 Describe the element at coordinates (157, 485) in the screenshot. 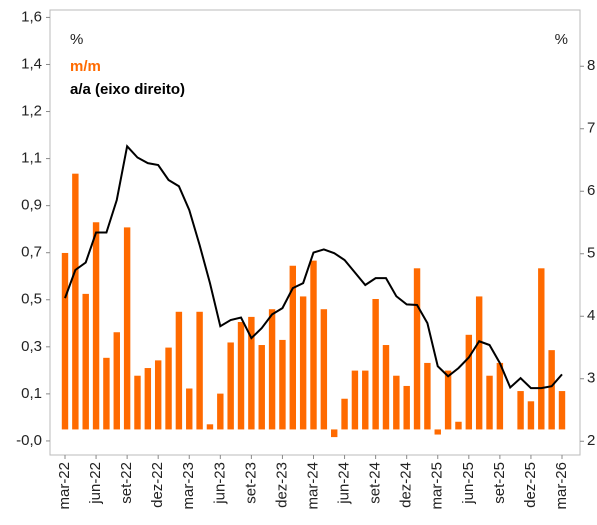

I see `x-tick-label: dez-22` at that location.